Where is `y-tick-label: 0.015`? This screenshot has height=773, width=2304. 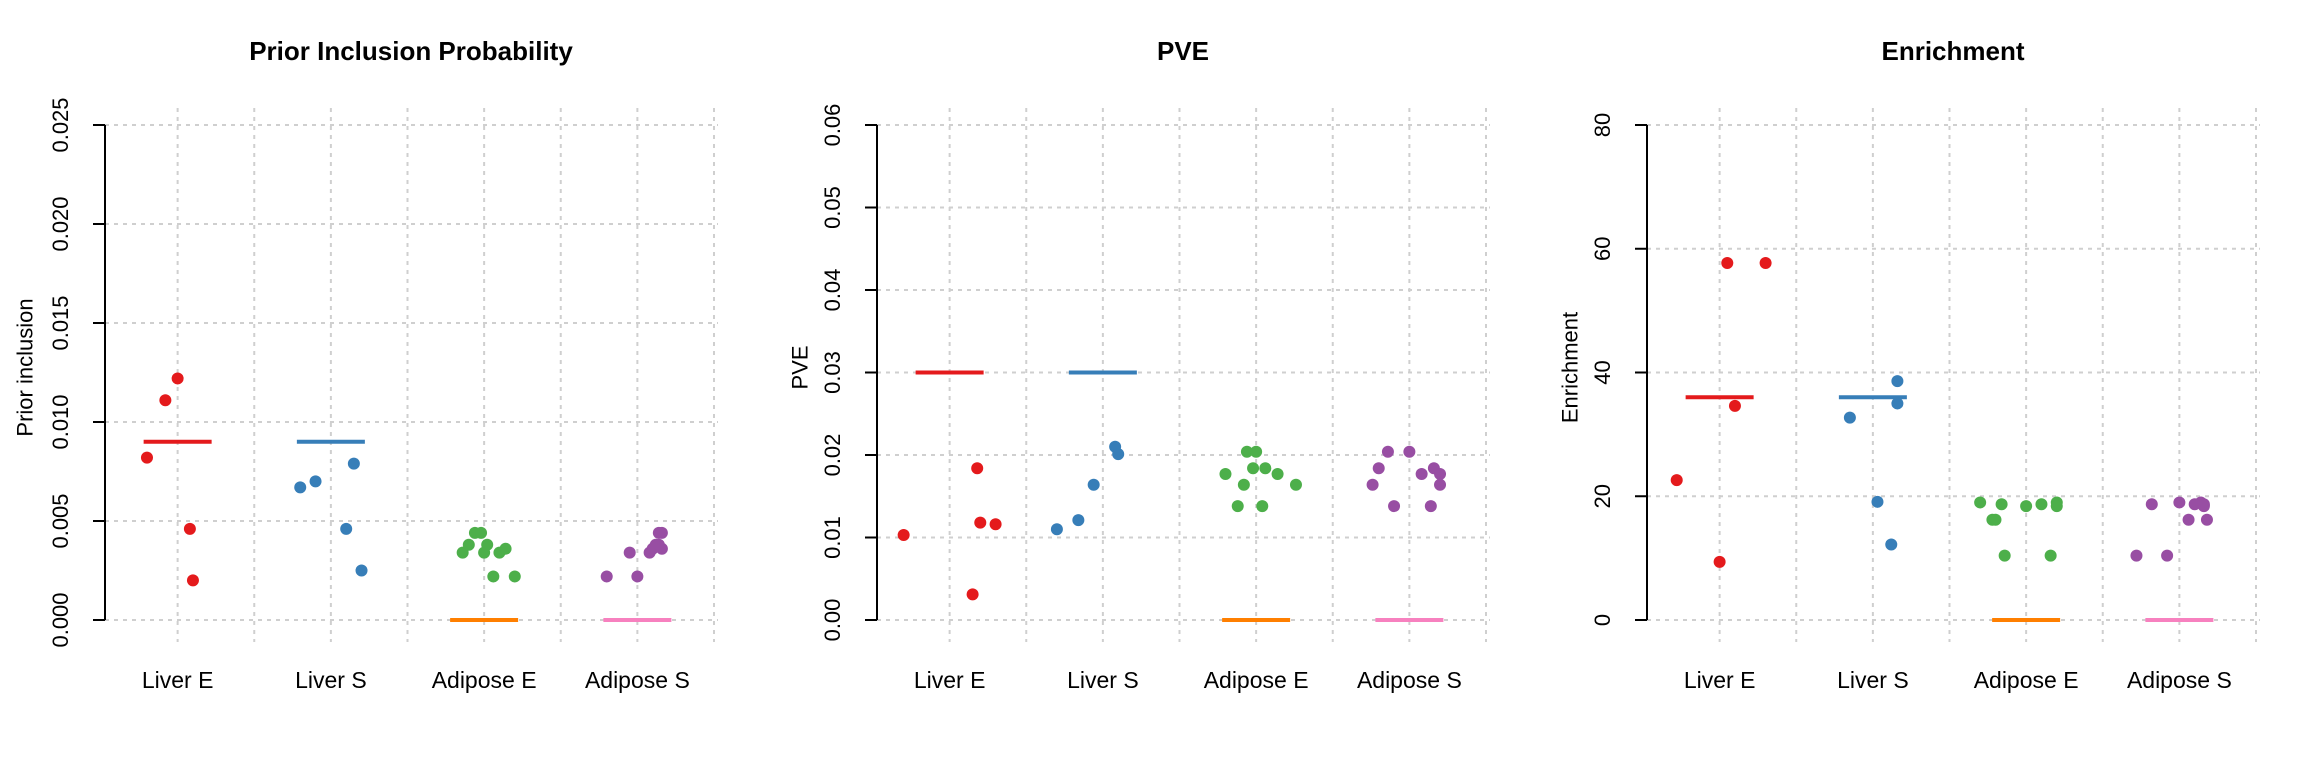 y-tick-label: 0.015 is located at coordinates (60, 322).